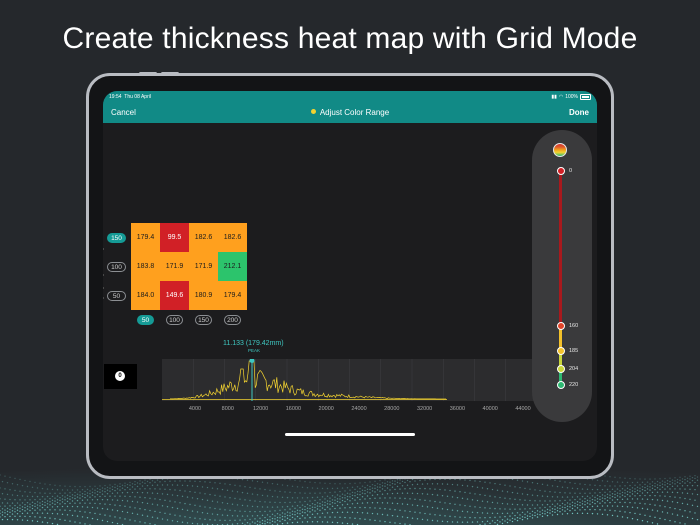 The height and width of the screenshot is (525, 700). Describe the element at coordinates (260, 409) in the screenshot. I see `x-tick-label: 12000` at that location.